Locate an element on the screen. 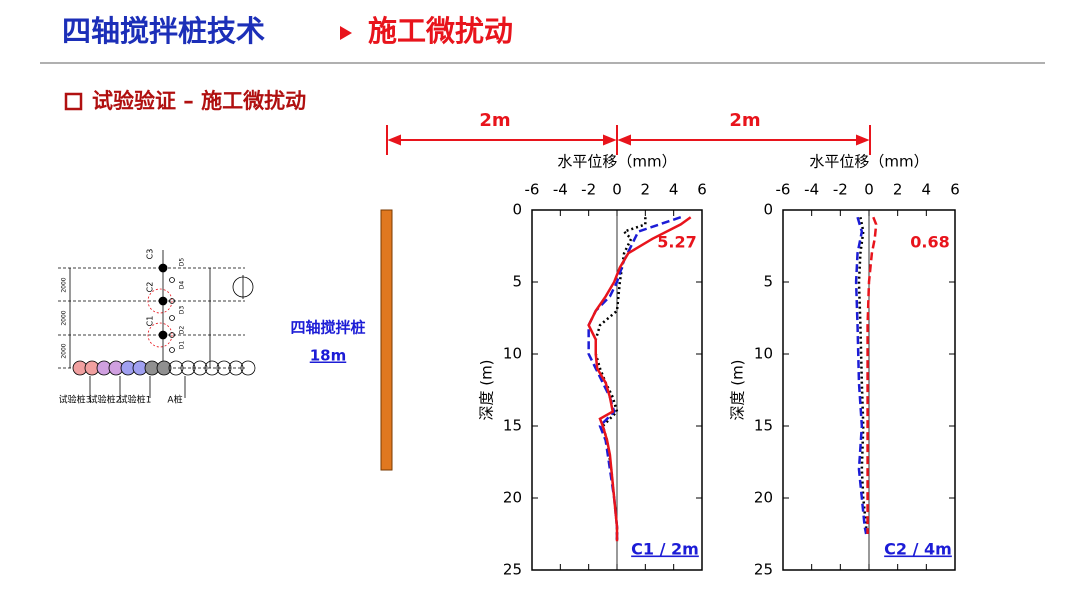 Image resolution: width=1080 pixels, height=601 pixels. site-diagram is located at coordinates (157, 324).